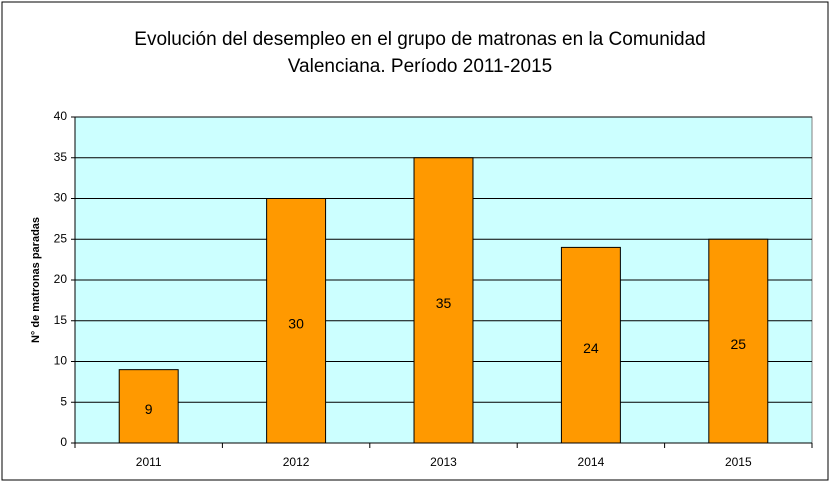  Describe the element at coordinates (61, 157) in the screenshot. I see `y-tick-label: 35` at that location.